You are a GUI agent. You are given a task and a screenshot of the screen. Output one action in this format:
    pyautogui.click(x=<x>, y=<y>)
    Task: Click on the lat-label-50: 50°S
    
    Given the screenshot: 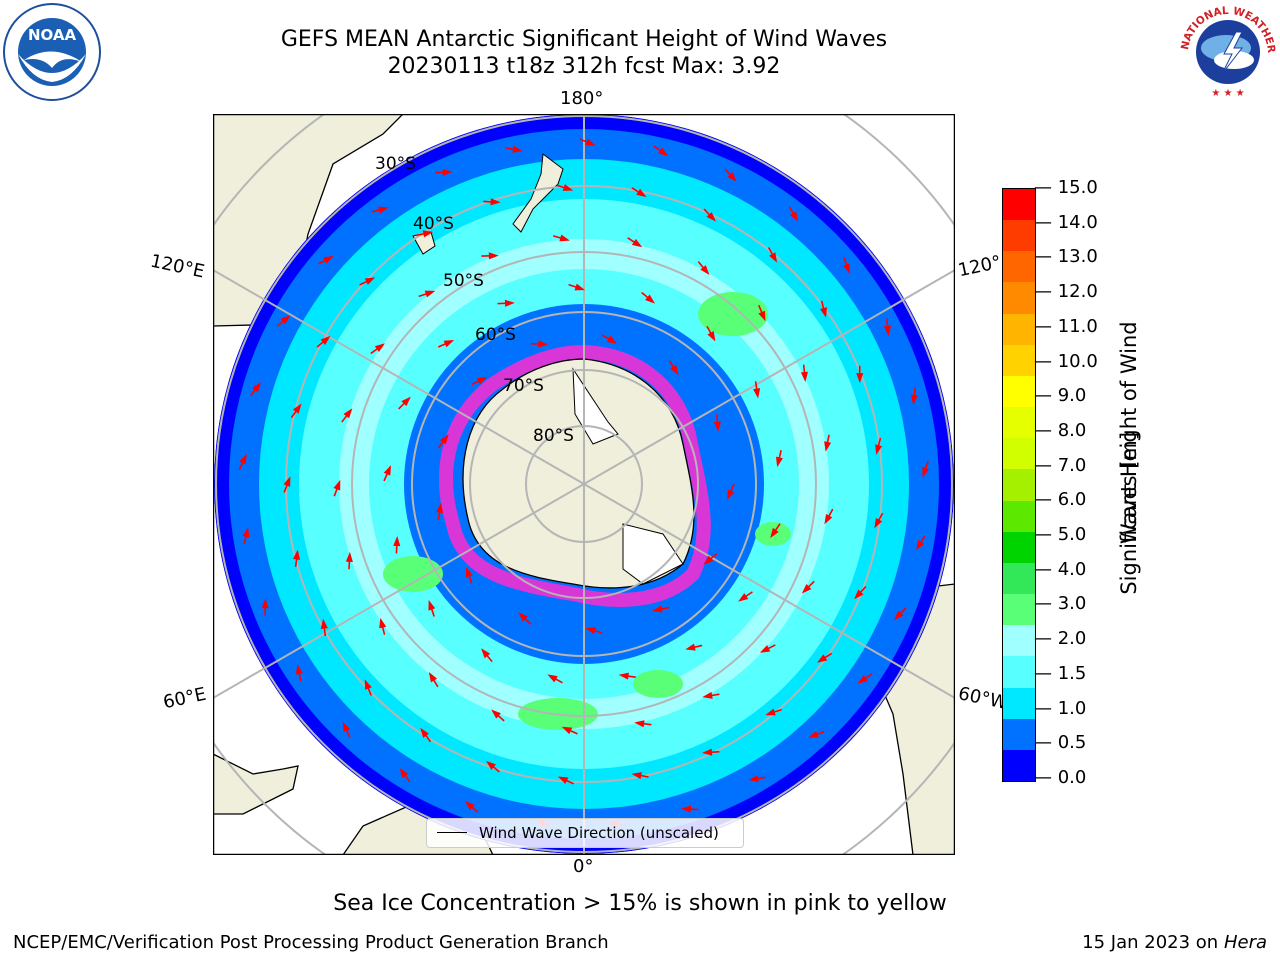 What is the action you would take?
    pyautogui.click(x=463, y=281)
    